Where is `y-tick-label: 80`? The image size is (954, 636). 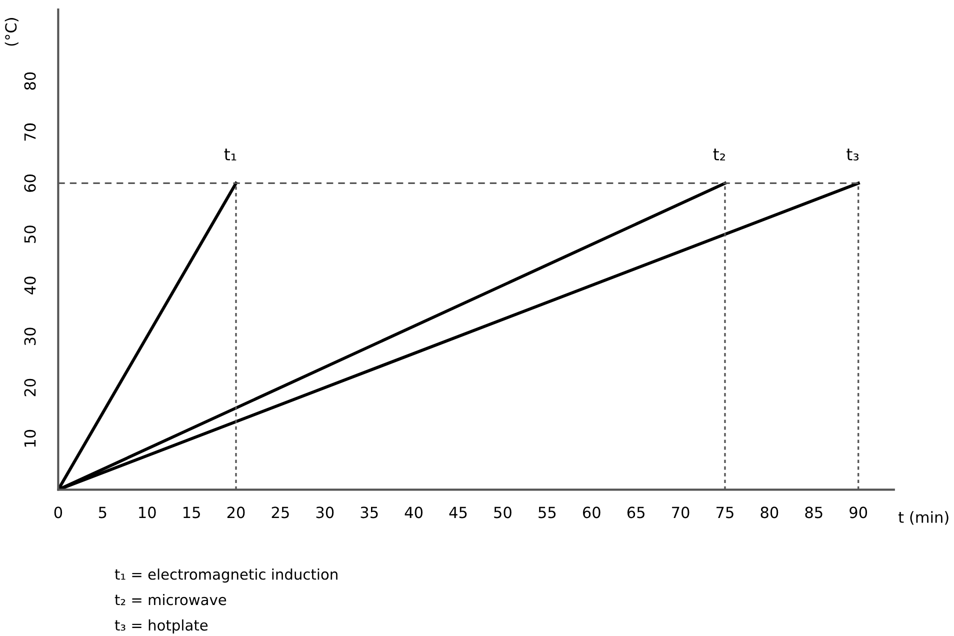
y-tick-label: 80 is located at coordinates (30, 81).